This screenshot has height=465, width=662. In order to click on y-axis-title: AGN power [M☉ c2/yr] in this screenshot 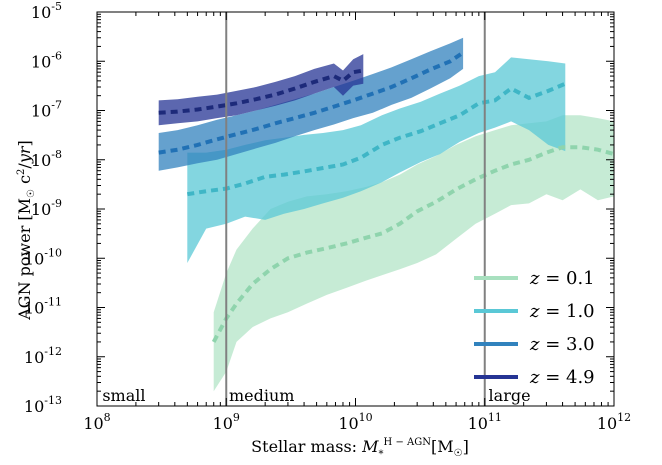, I will do `click(26, 230)`.